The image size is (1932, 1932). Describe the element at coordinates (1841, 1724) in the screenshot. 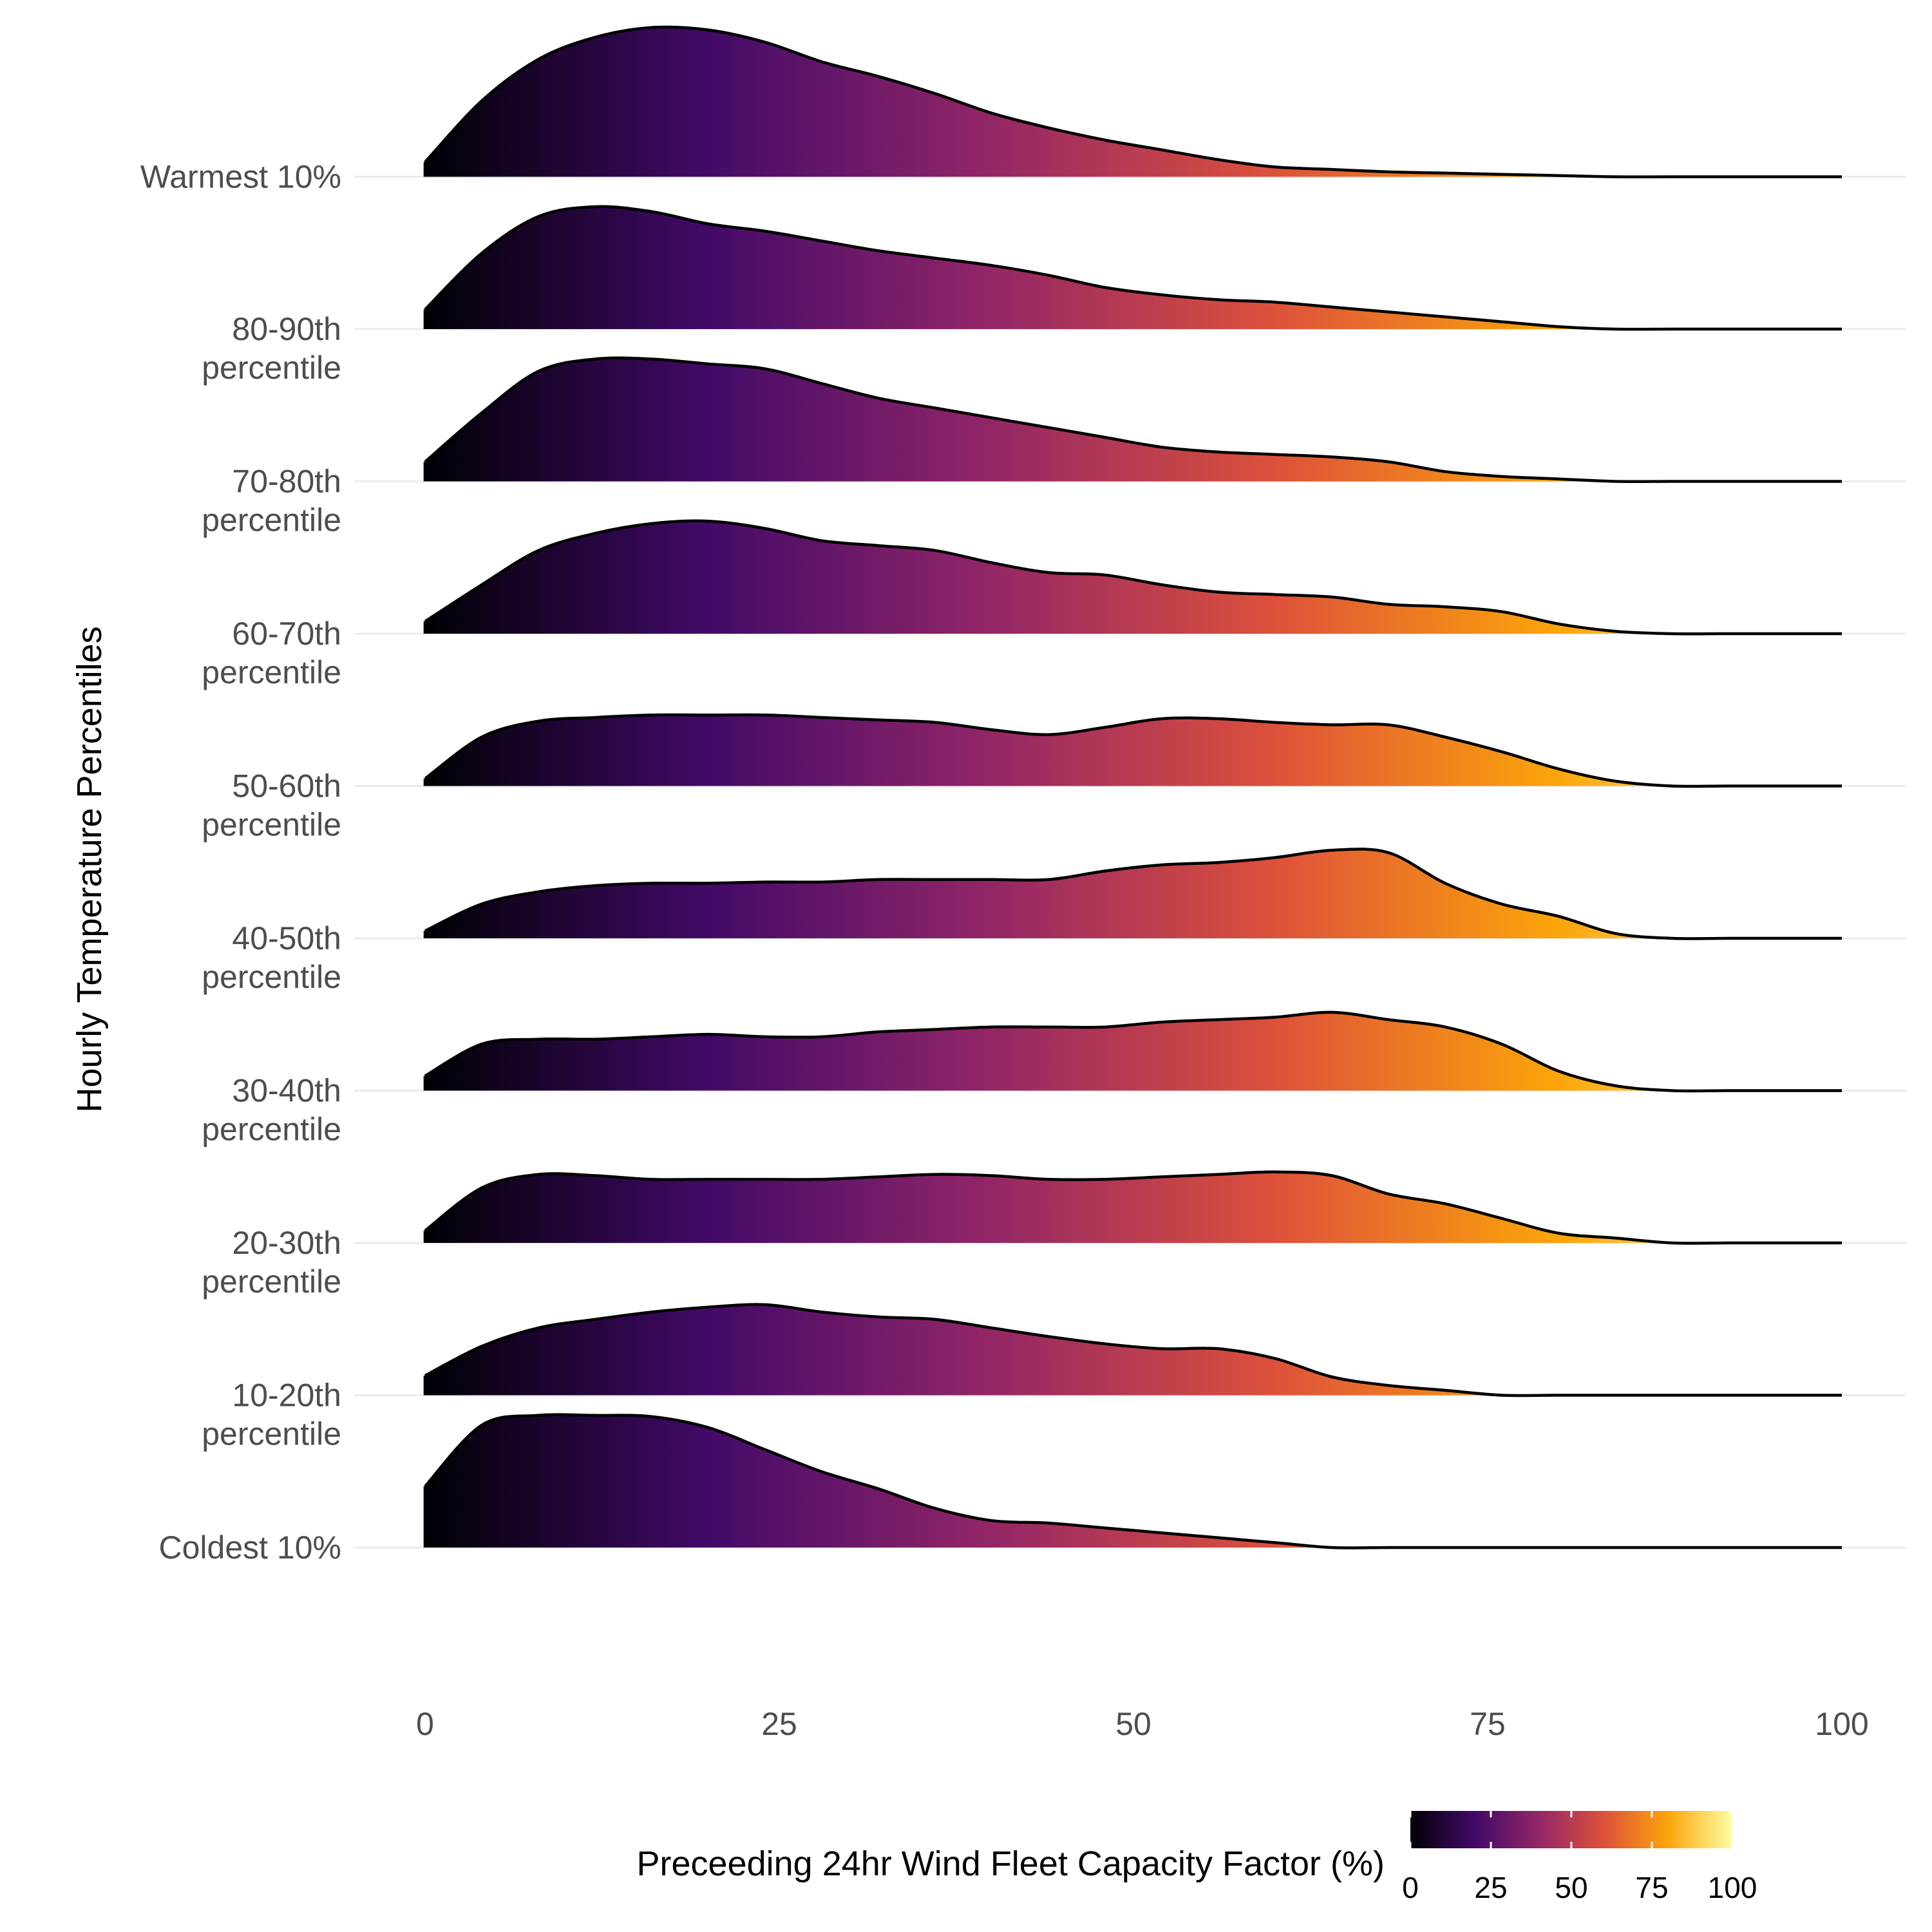

I see `x-tick-label: 100` at that location.